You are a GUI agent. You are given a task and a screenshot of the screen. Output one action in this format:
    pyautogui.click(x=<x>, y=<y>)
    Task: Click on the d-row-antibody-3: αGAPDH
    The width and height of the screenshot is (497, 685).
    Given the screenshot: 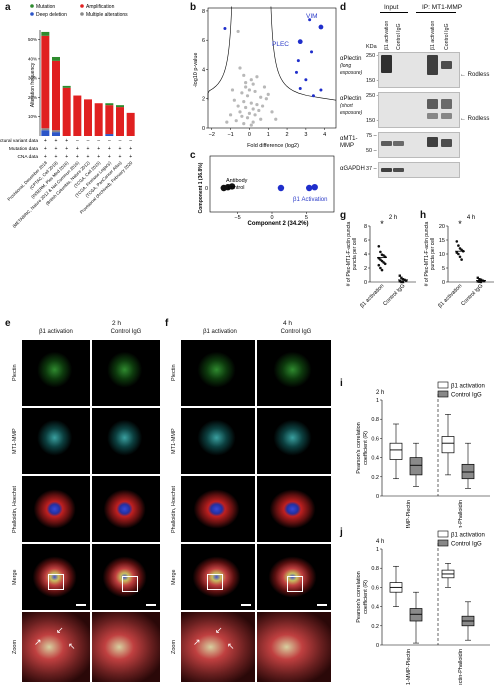 What is the action you would take?
    pyautogui.click(x=352, y=169)
    